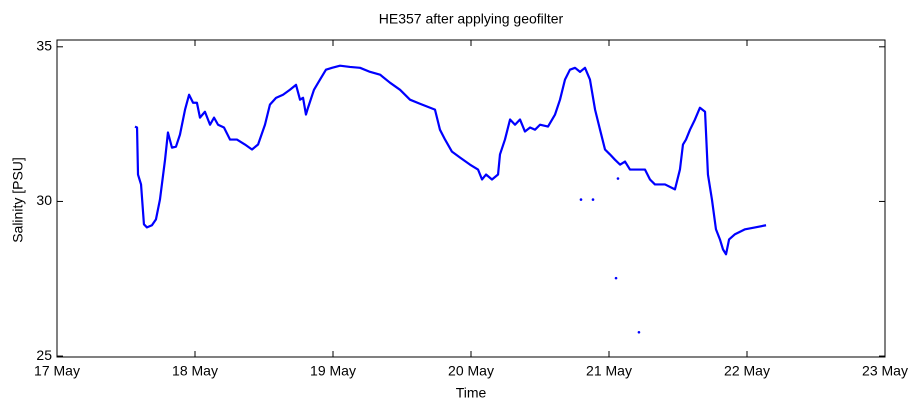 The width and height of the screenshot is (918, 403). I want to click on y-tick-label: 35, so click(44, 46).